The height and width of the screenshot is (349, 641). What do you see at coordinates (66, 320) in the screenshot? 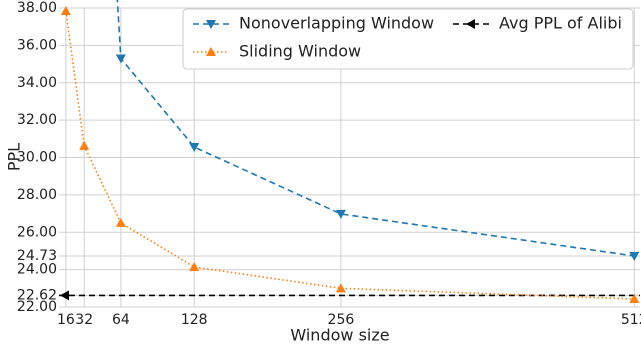
I see `x-tick-label: 16` at bounding box center [66, 320].